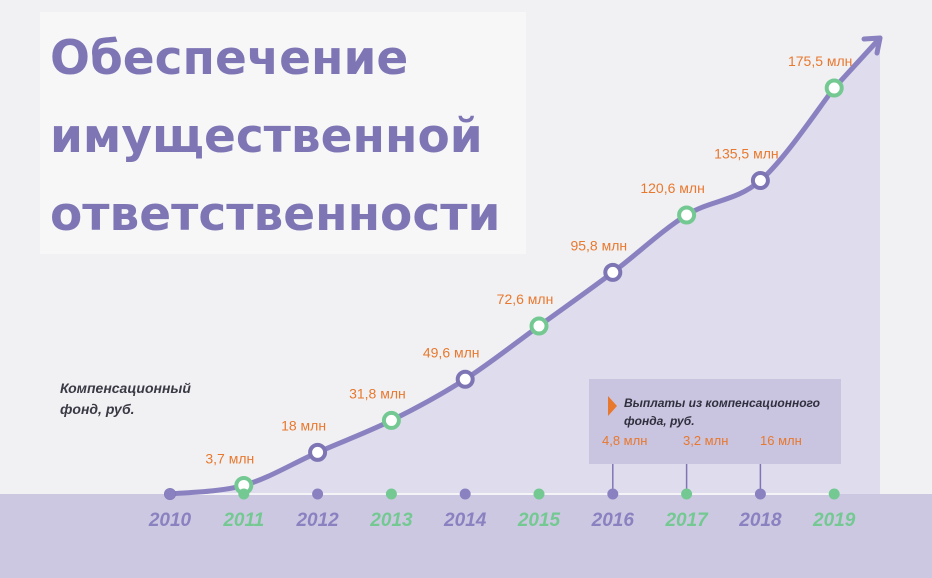 Image resolution: width=932 pixels, height=578 pixels. Describe the element at coordinates (612, 406) in the screenshot. I see `arrow-right-icon` at that location.